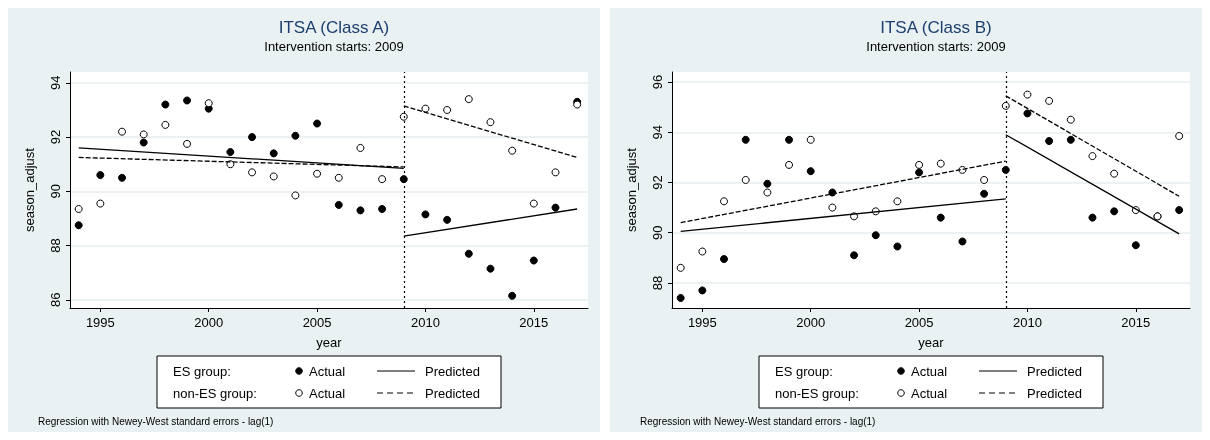 This screenshot has width=1210, height=440. I want to click on chart-title: ITSA (Class B), so click(936, 27).